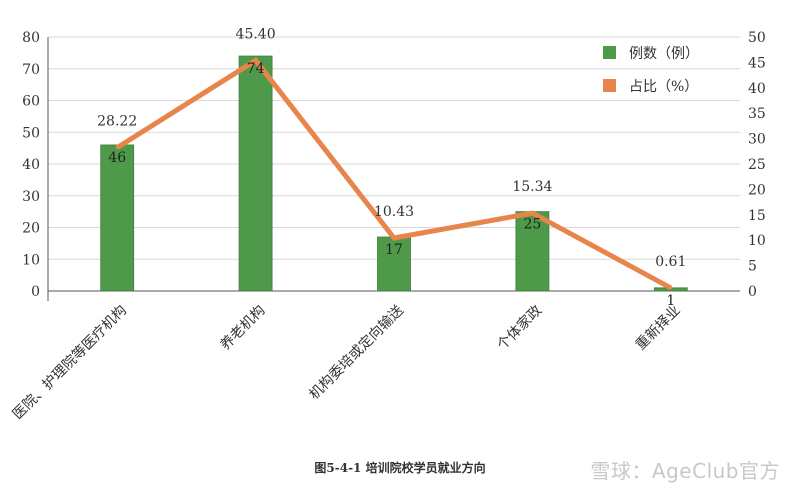  I want to click on x-category-label: 机构委培或定向输送, so click(356, 353).